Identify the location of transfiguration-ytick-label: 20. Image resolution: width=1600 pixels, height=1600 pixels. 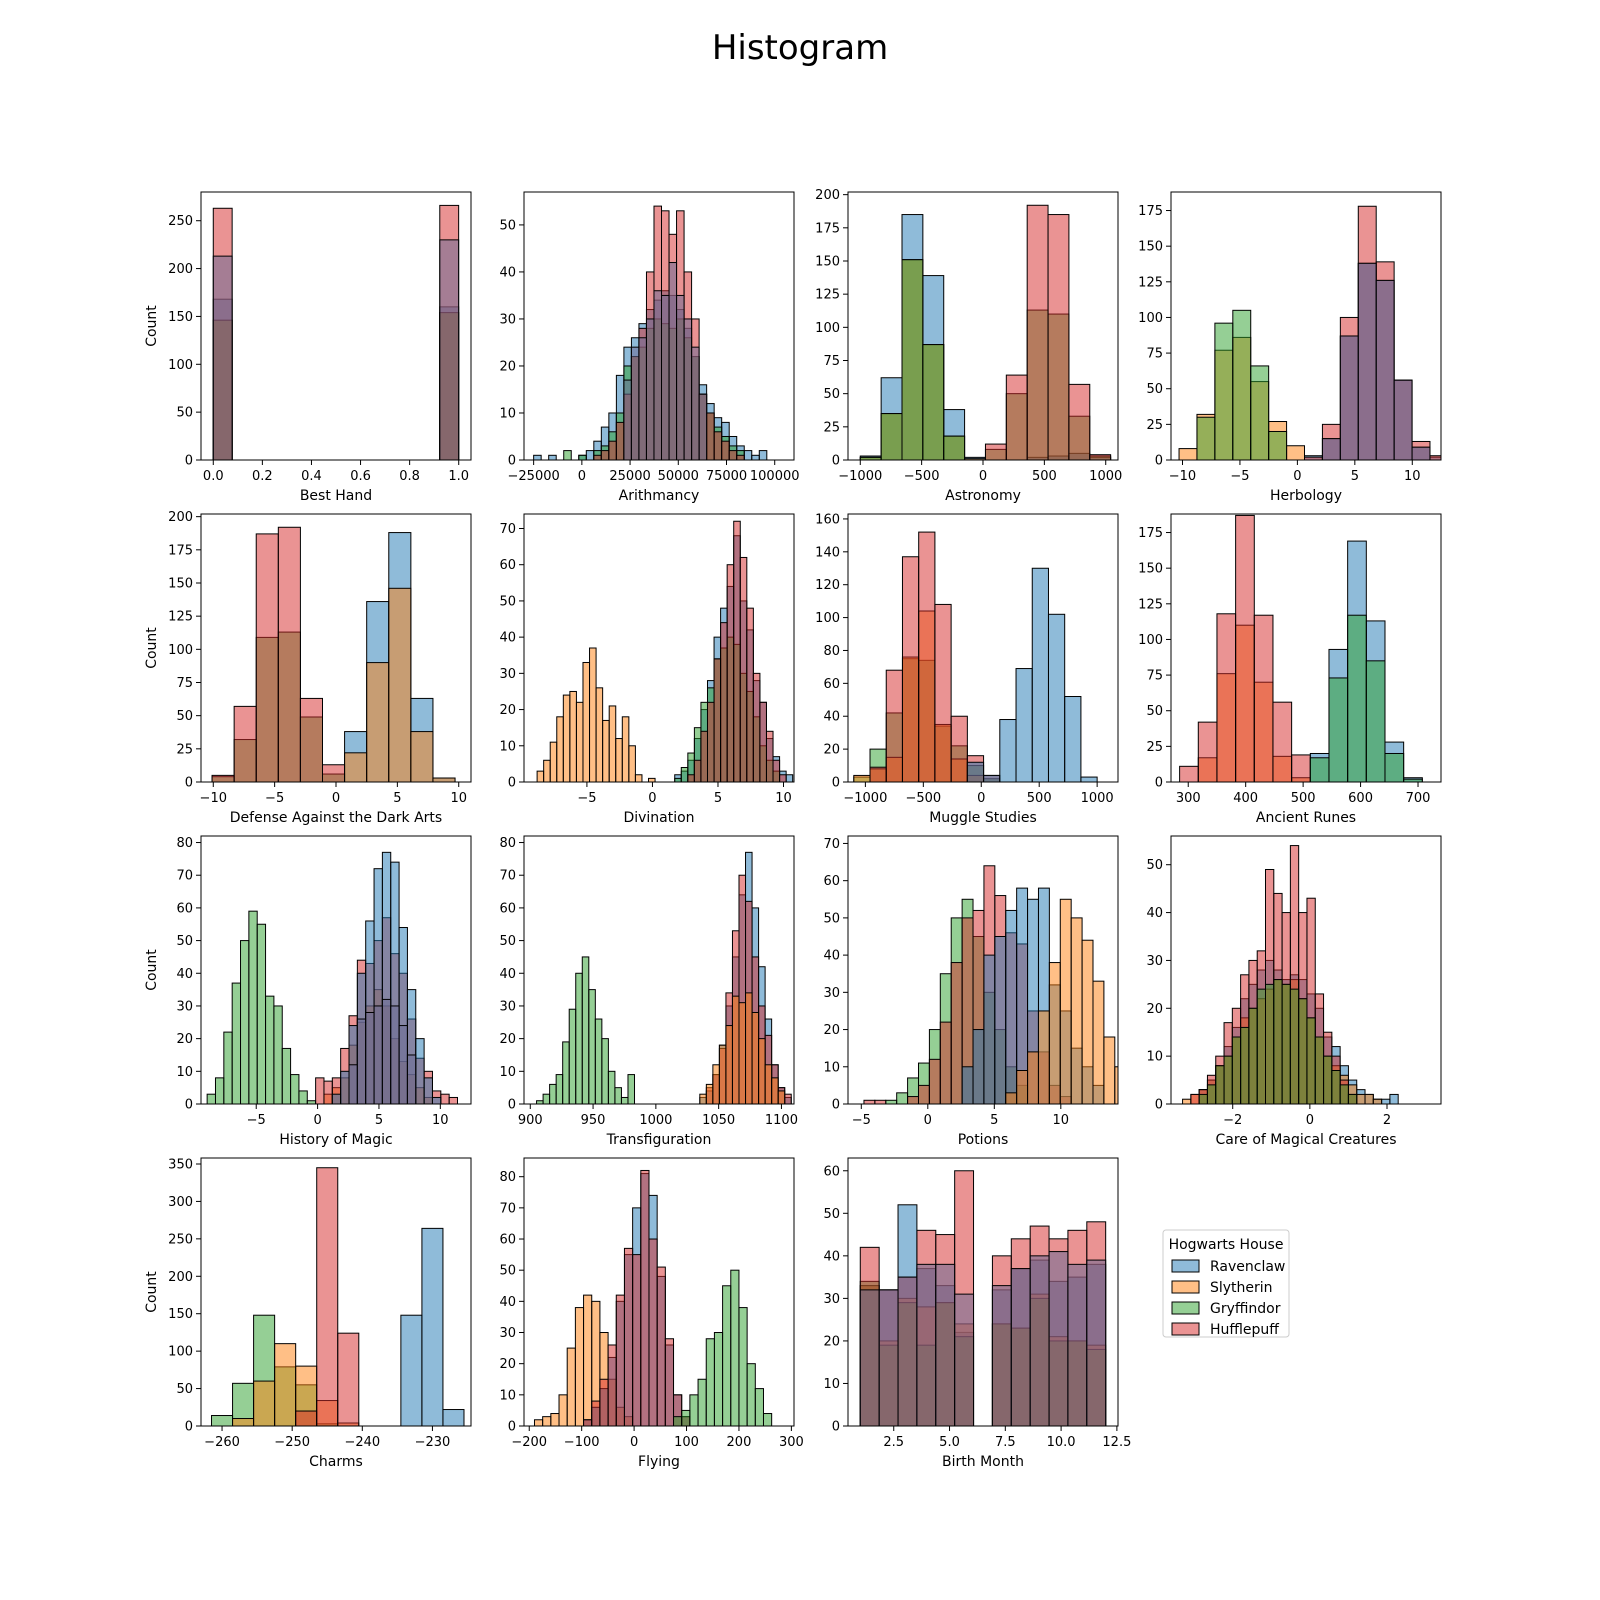
(507, 1039).